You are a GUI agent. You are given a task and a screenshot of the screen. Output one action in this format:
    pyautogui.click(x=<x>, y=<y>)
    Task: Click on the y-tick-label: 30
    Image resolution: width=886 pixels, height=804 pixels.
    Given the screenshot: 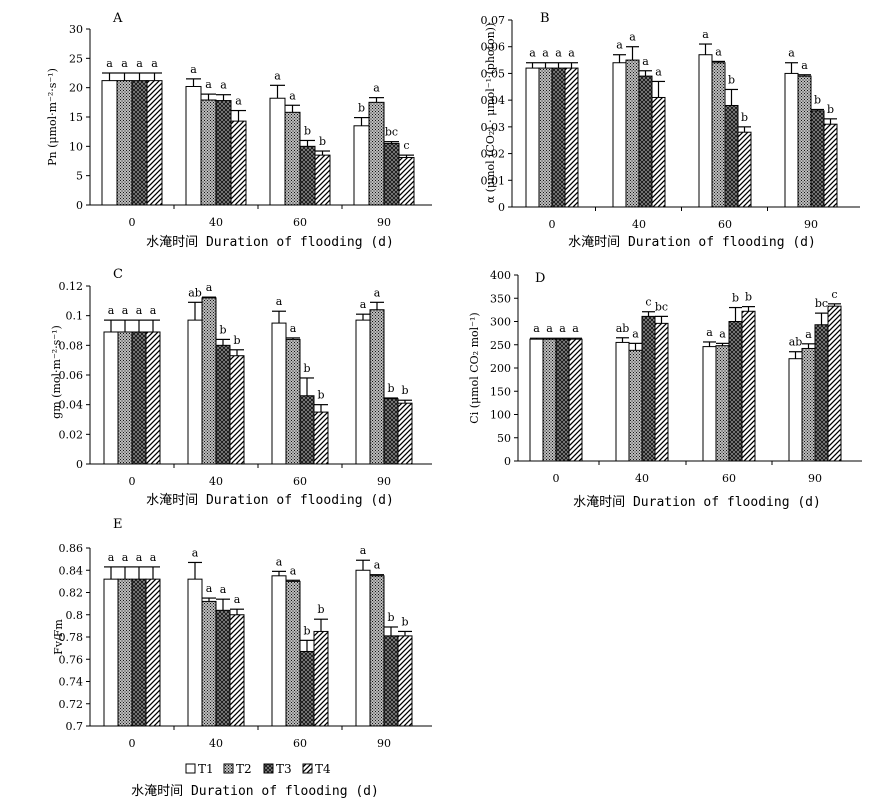 What is the action you would take?
    pyautogui.click(x=76, y=29)
    